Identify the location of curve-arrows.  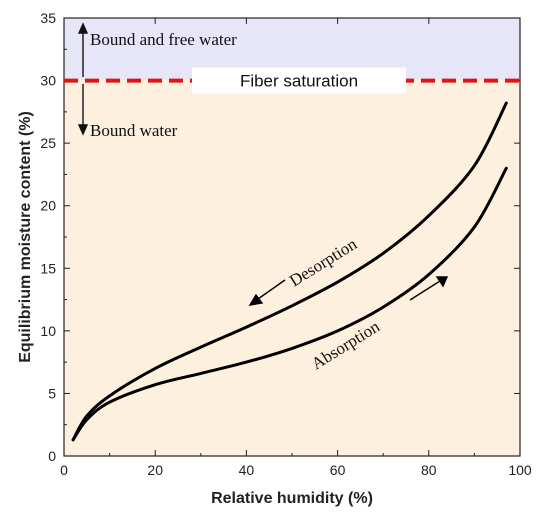
(348, 291).